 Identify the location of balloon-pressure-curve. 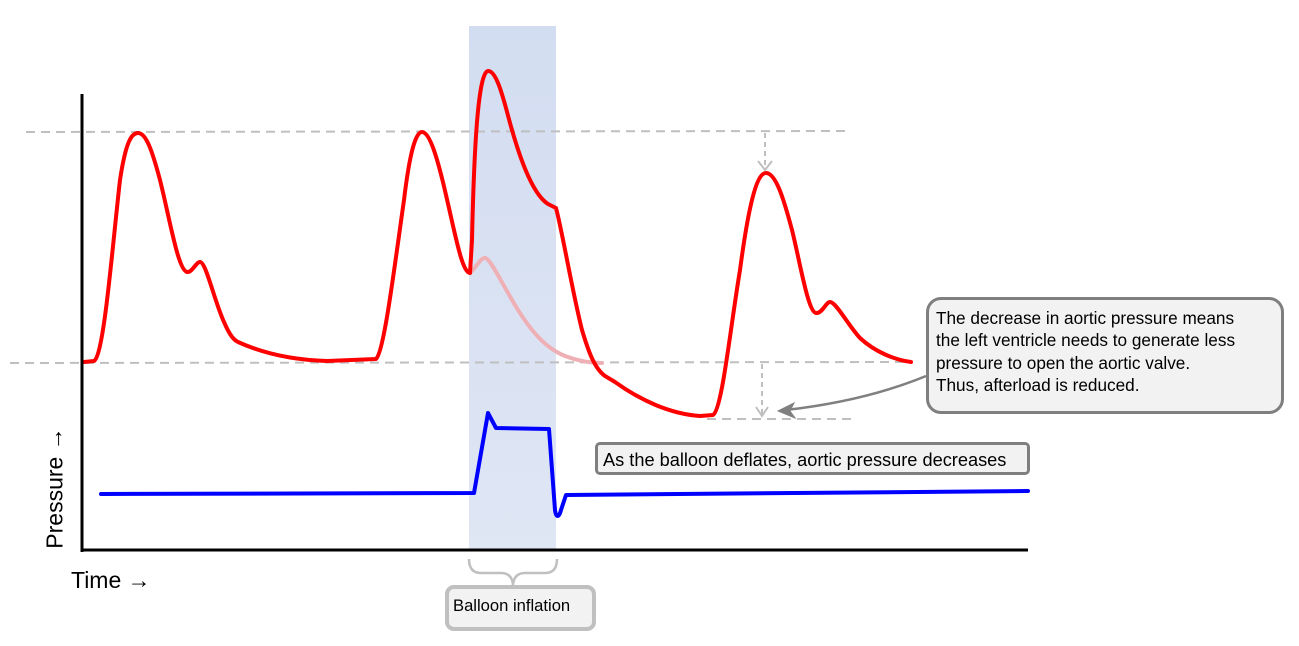
(564, 464).